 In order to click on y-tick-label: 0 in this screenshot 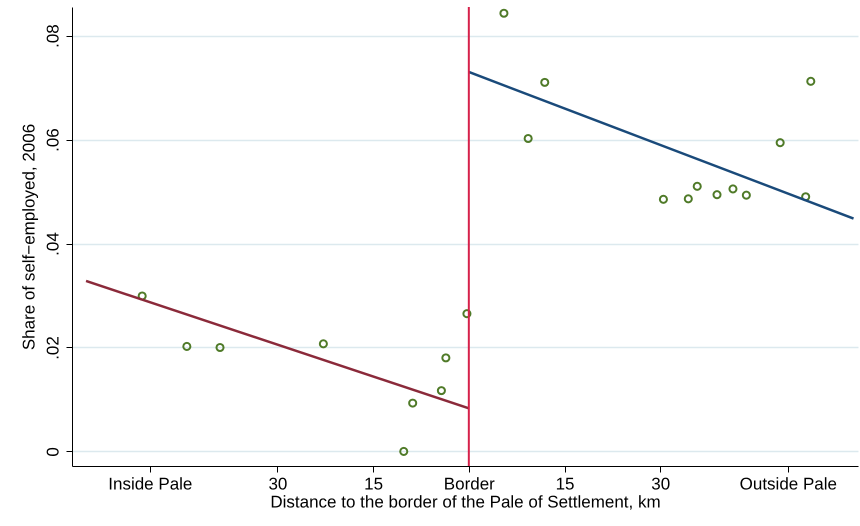, I will do `click(53, 452)`.